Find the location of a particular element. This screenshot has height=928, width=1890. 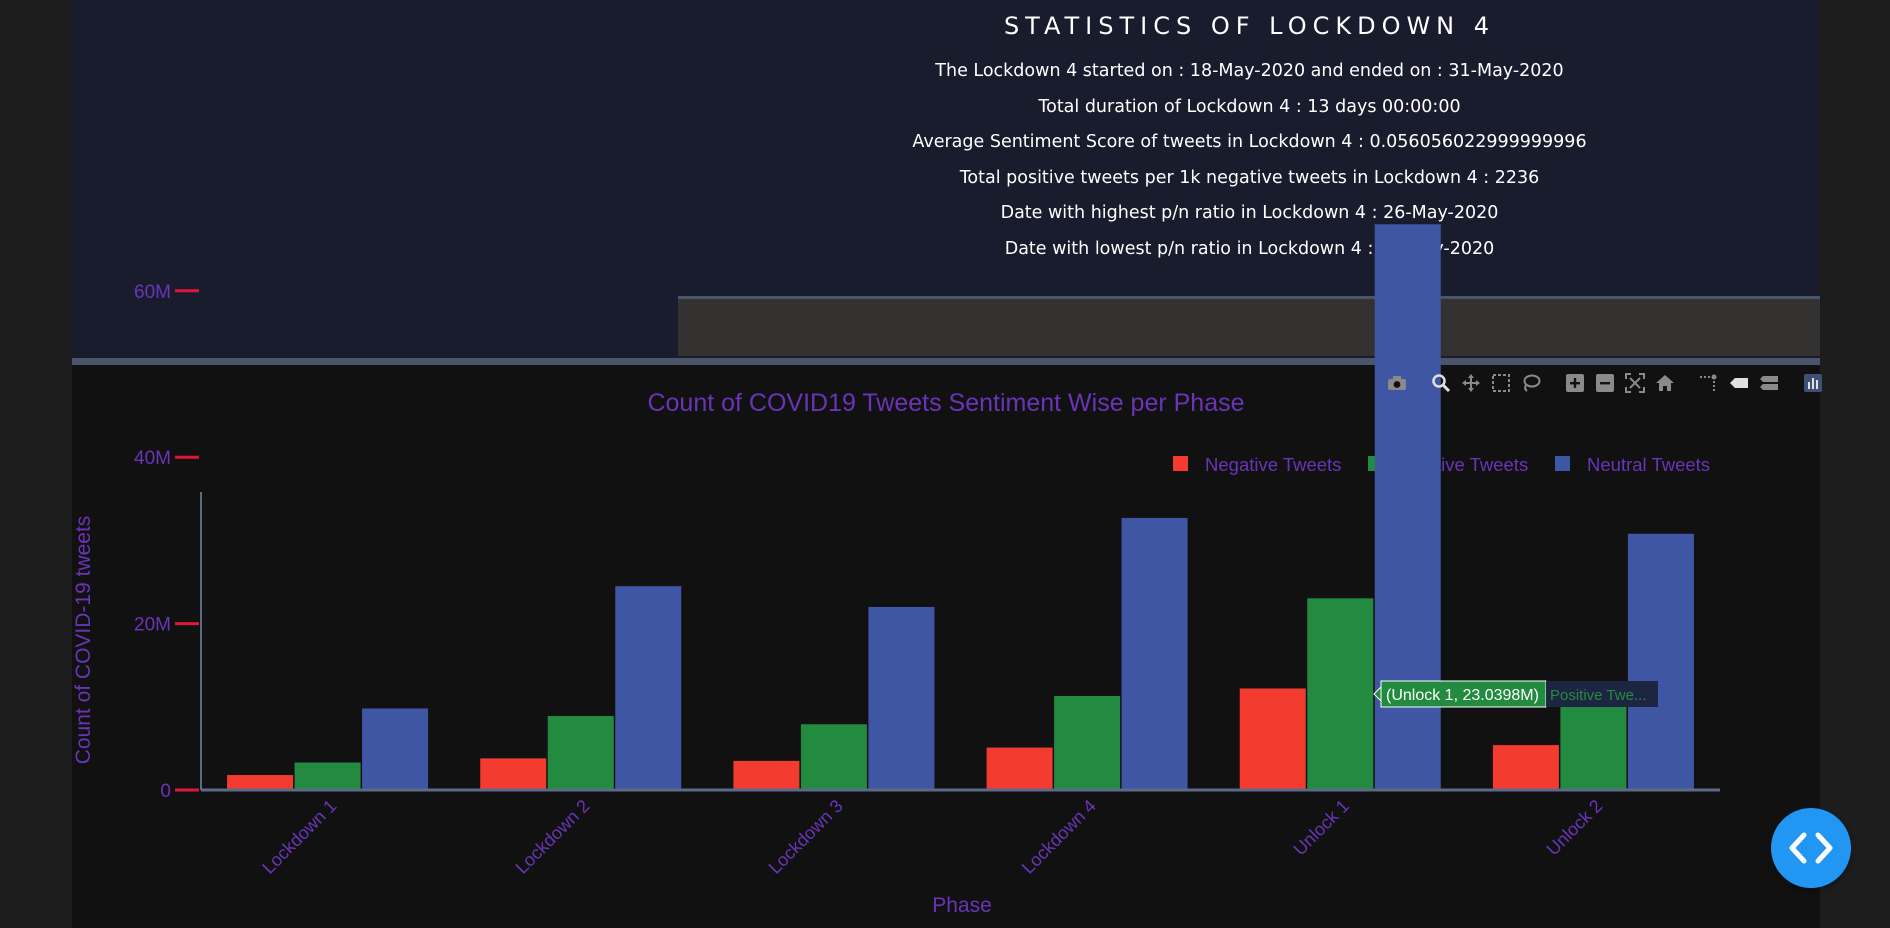

modebar is located at coordinates (1609, 383).